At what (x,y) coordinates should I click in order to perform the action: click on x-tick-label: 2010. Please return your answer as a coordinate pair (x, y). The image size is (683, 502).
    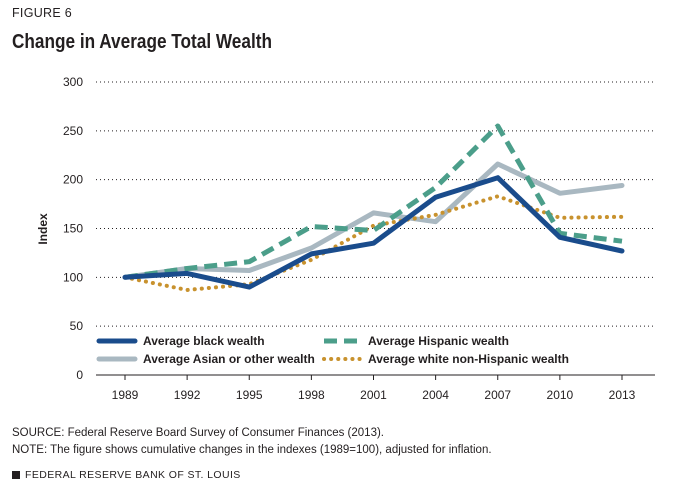
    Looking at the image, I should click on (560, 395).